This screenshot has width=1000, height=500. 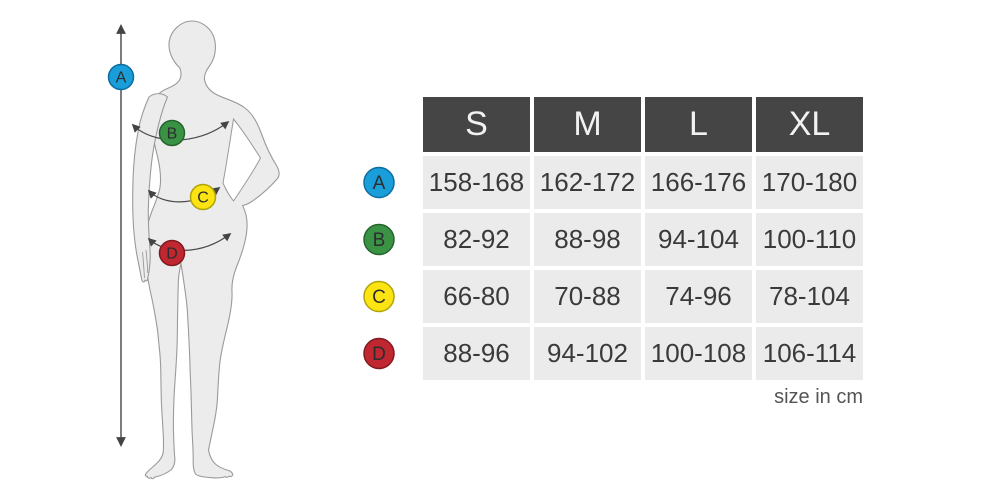 I want to click on cell-b-xl: 100-110, so click(x=809, y=239).